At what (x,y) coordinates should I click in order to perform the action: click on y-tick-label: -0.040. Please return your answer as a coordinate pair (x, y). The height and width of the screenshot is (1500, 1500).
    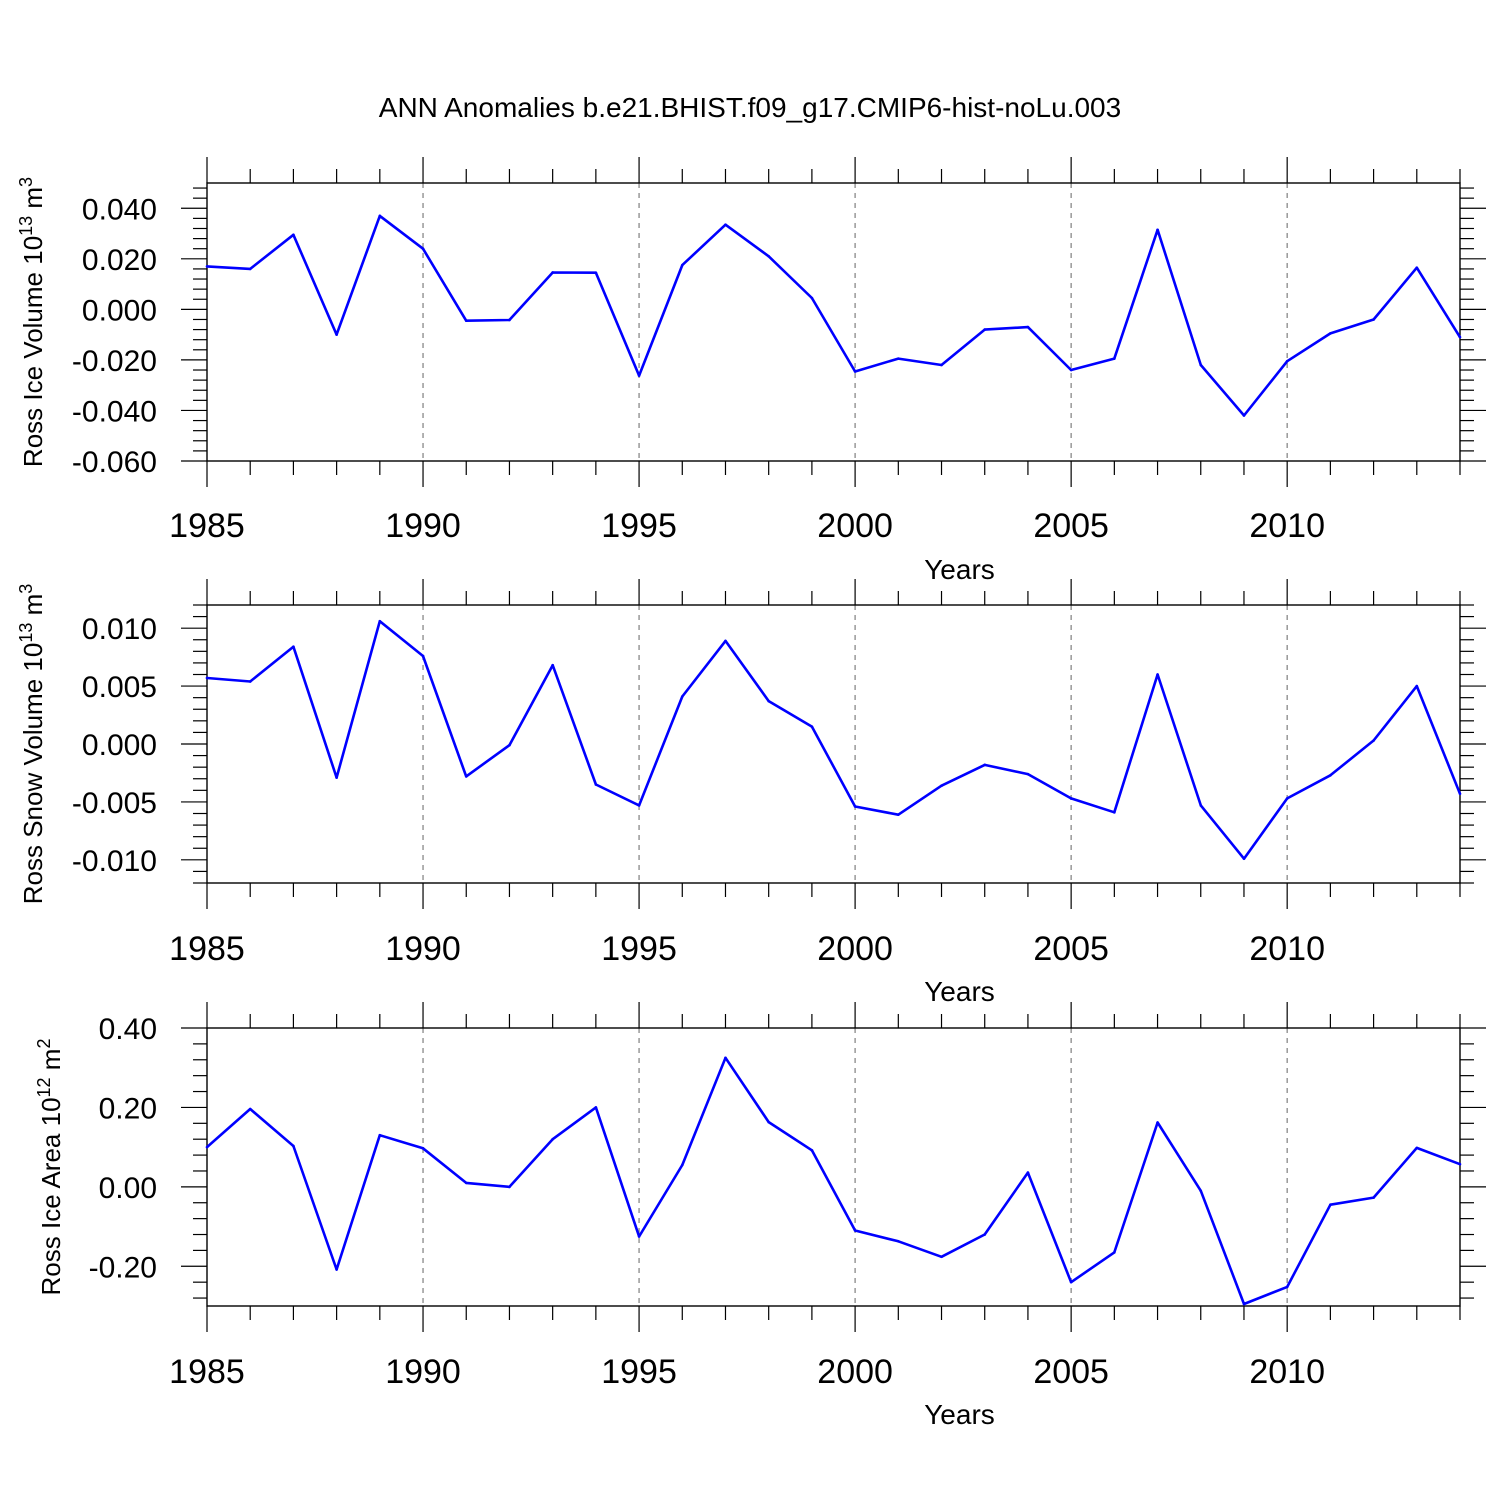
    Looking at the image, I should click on (114, 411).